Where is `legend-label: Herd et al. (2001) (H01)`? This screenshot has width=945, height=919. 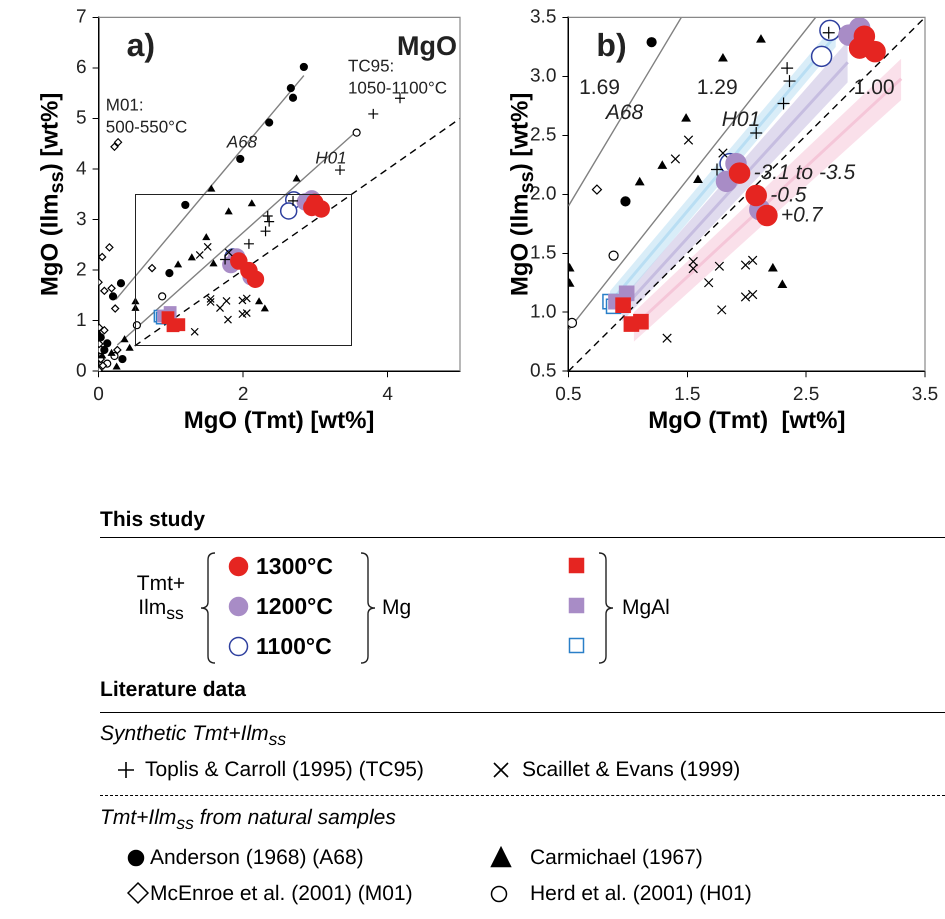 legend-label: Herd et al. (2001) (H01) is located at coordinates (641, 894).